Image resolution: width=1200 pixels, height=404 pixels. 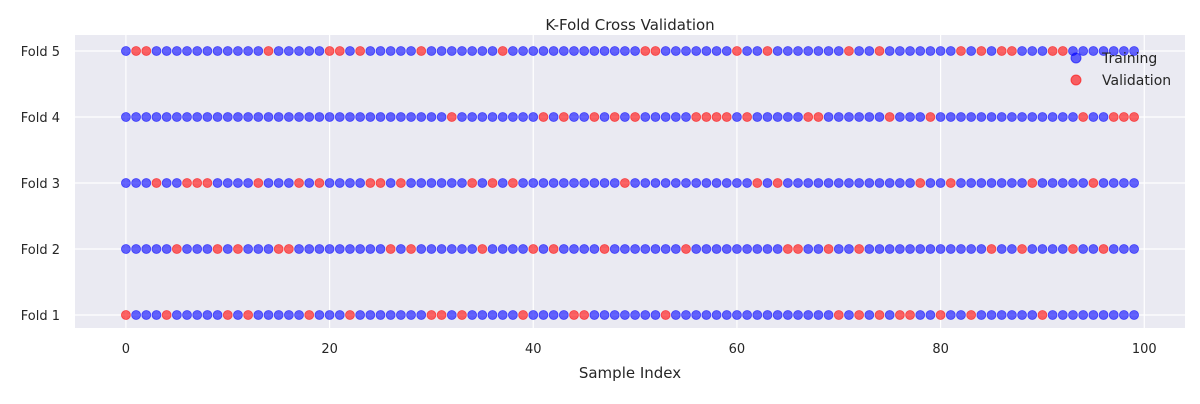 What do you see at coordinates (737, 349) in the screenshot?
I see `x-tick-label: 60` at bounding box center [737, 349].